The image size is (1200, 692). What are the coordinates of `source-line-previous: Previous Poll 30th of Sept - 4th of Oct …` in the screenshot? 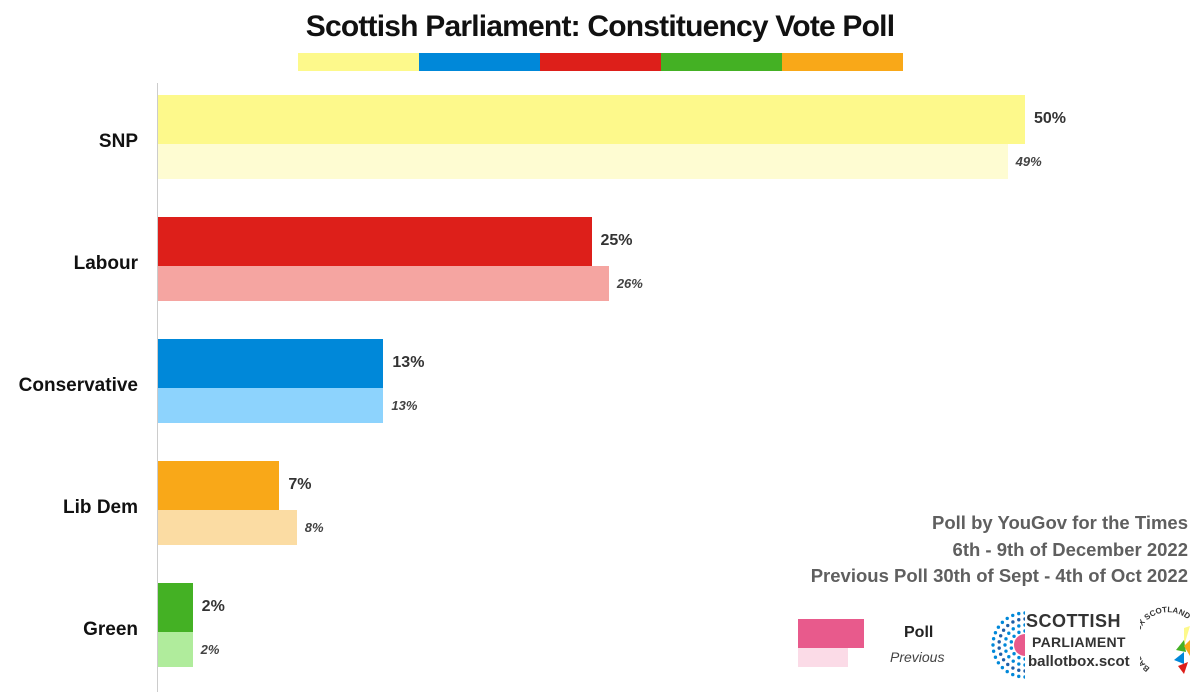 It's located at (999, 575).